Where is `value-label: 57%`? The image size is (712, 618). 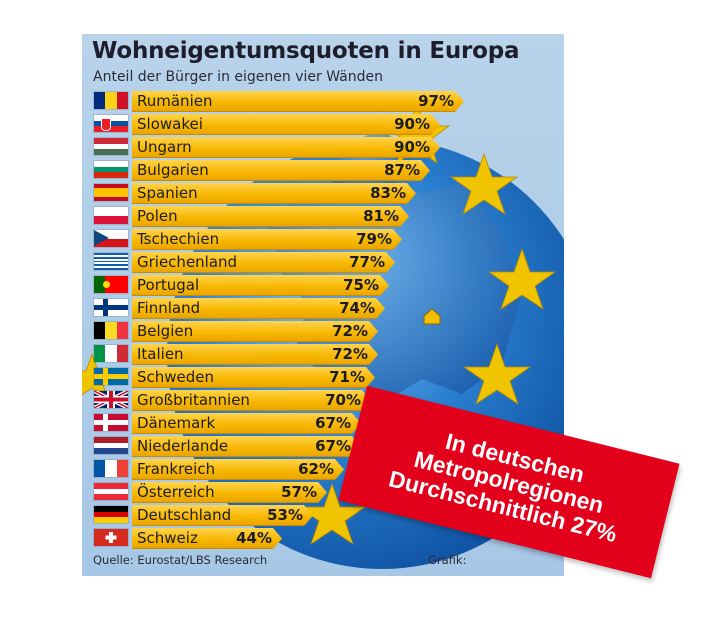 value-label: 57% is located at coordinates (299, 492).